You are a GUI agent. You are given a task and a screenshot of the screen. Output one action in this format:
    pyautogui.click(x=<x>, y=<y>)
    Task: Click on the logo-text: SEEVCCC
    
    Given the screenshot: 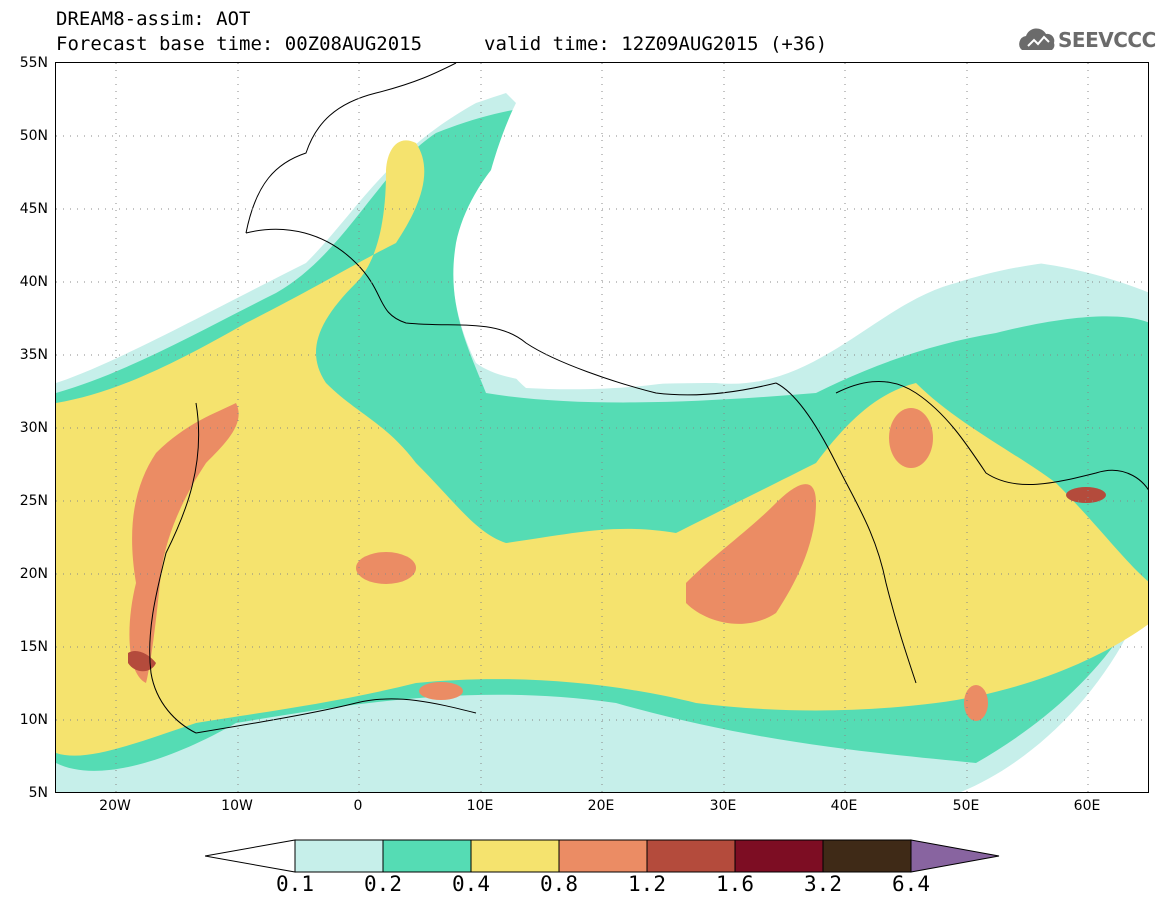 What is the action you would take?
    pyautogui.click(x=1107, y=40)
    